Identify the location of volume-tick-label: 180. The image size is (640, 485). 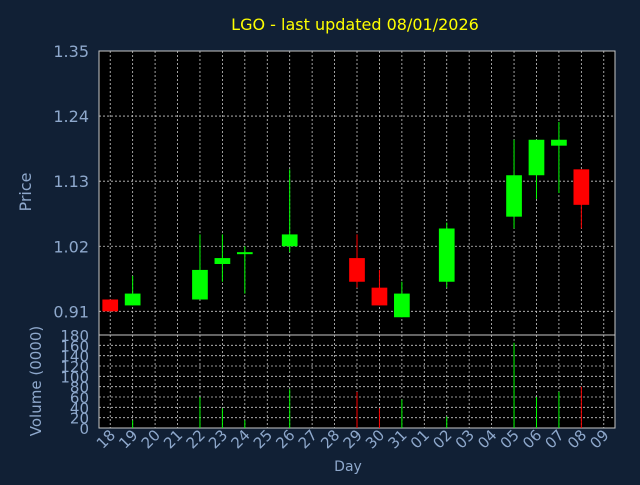
(74, 336).